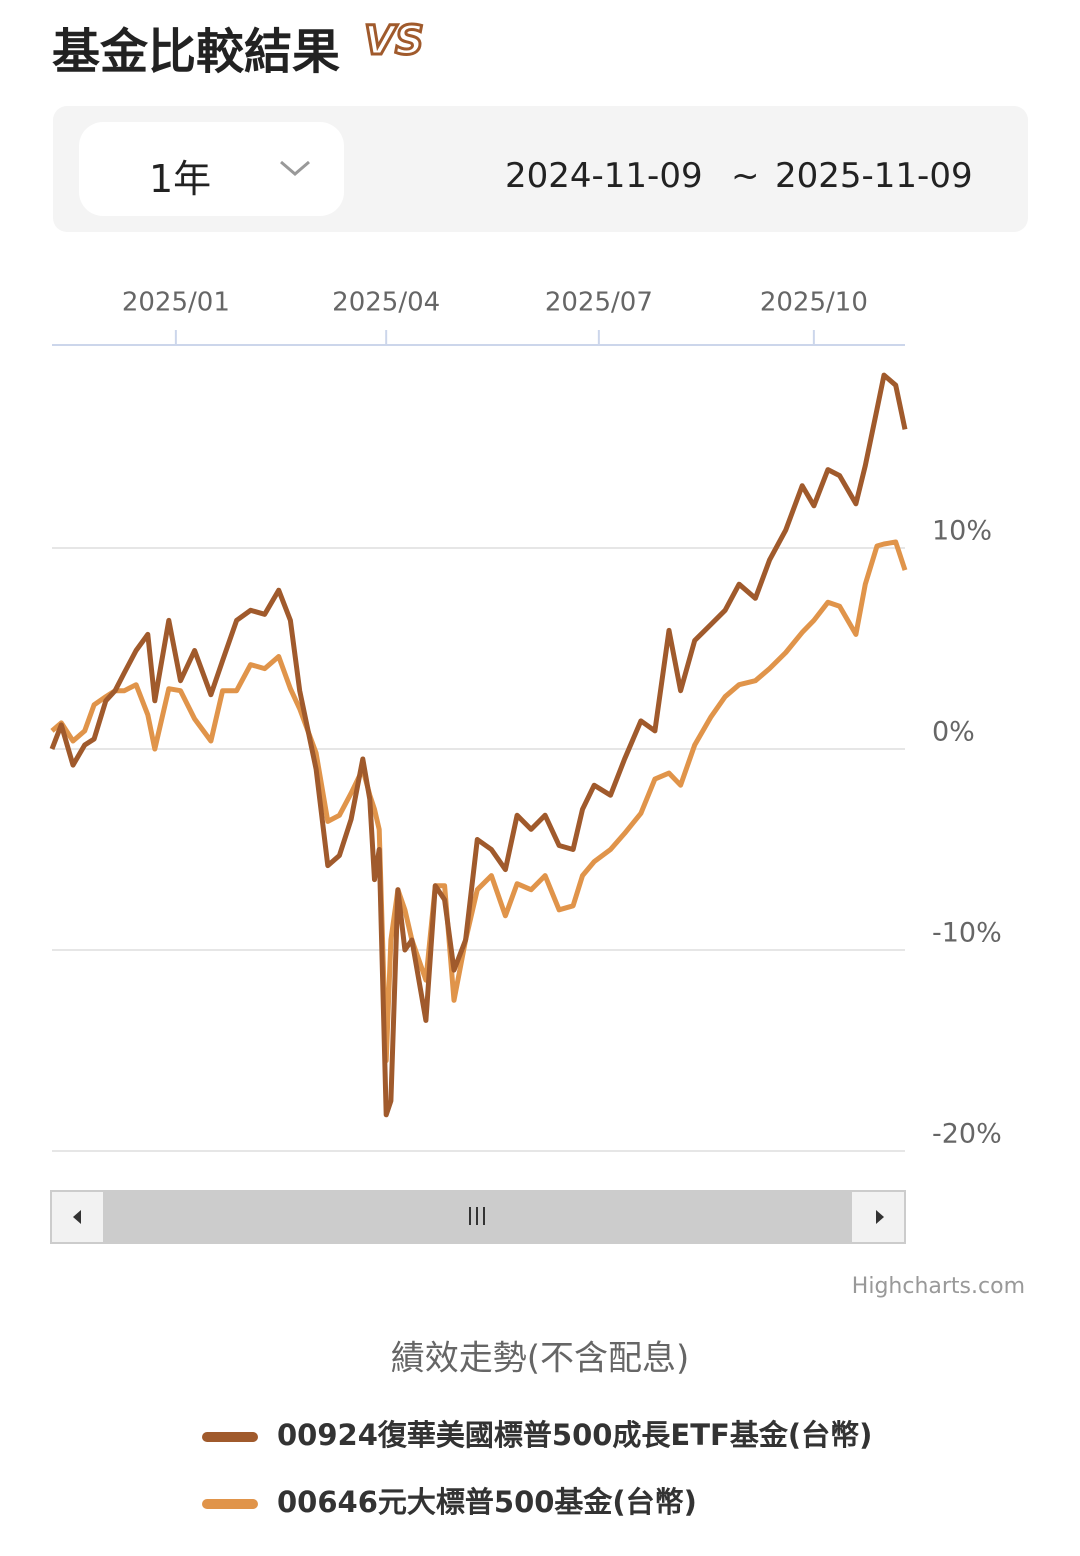 The image size is (1080, 1556). I want to click on credits: Highcharts.com, so click(938, 1286).